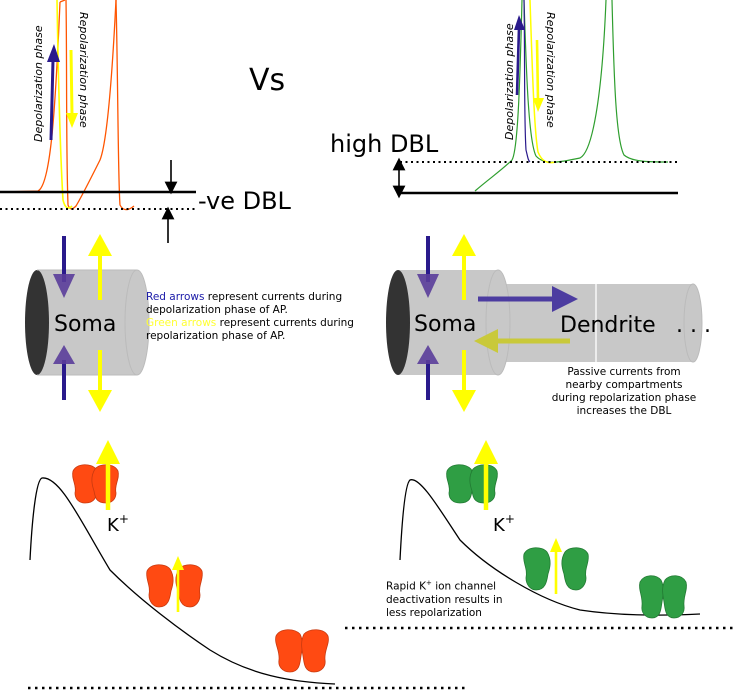 This screenshot has height=691, width=733. I want to click on legend-red-title: Red arrows, so click(175, 297).